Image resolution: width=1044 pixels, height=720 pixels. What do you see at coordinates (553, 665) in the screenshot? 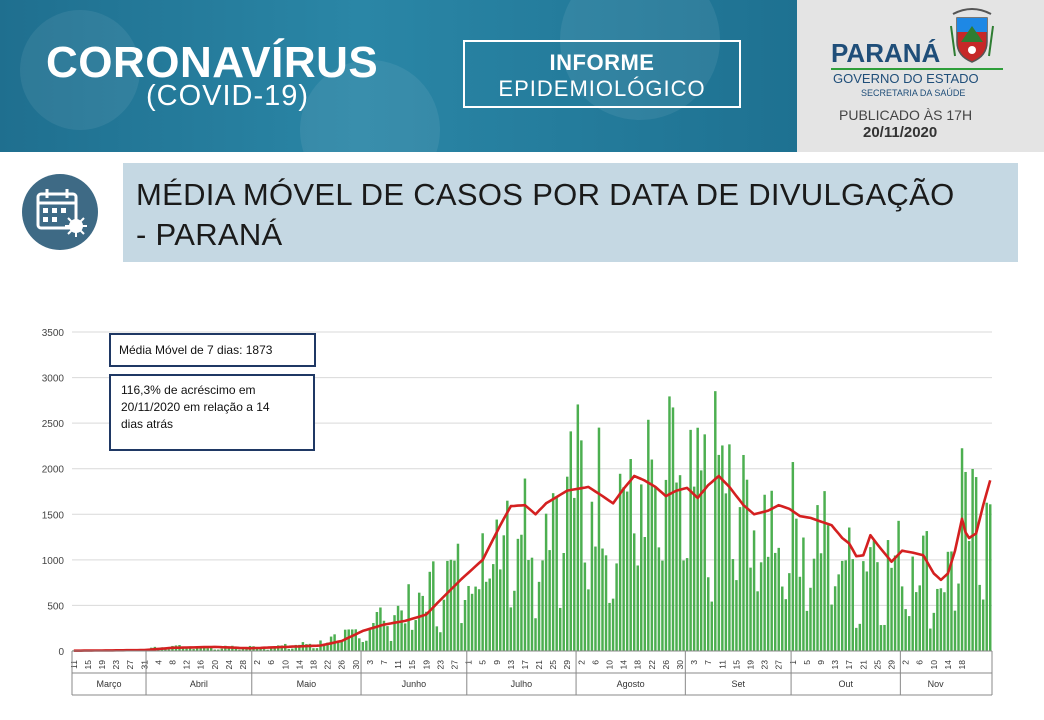
I see `x-tick-label: 25` at bounding box center [553, 665].